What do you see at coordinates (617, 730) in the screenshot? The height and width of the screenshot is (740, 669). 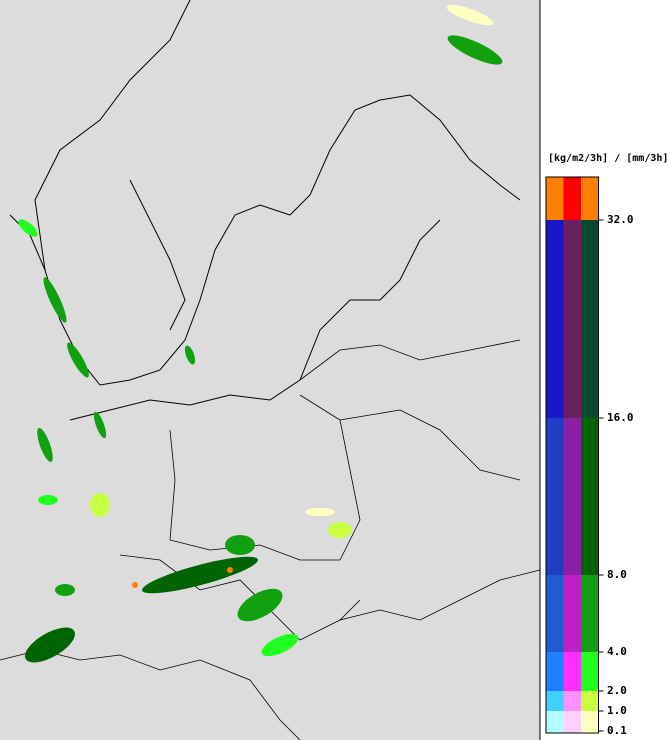 I see `tick-label: 0.1` at bounding box center [617, 730].